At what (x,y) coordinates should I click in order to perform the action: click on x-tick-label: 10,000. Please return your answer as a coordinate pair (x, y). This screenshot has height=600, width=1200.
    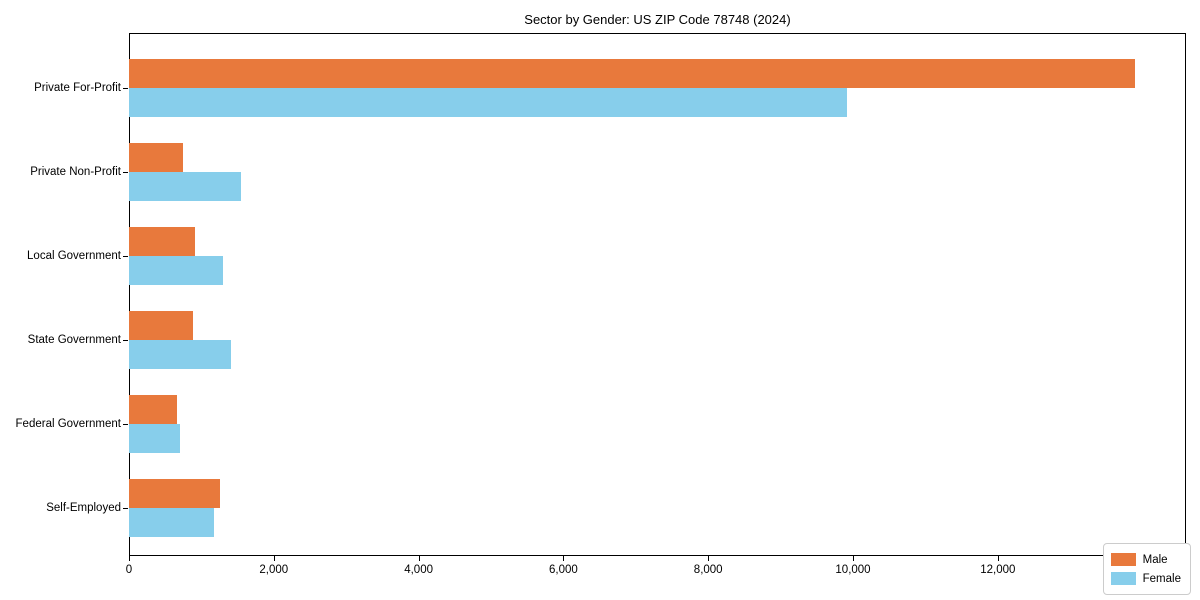
    Looking at the image, I should click on (853, 570).